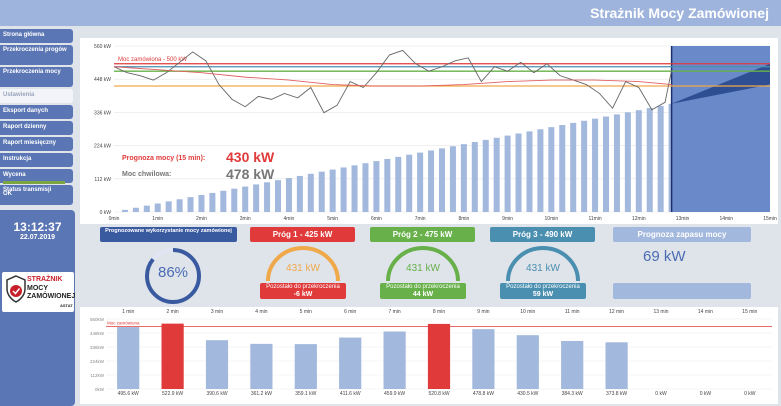 Image resolution: width=781 pixels, height=406 pixels. I want to click on category-label: 10 min, so click(527, 312).